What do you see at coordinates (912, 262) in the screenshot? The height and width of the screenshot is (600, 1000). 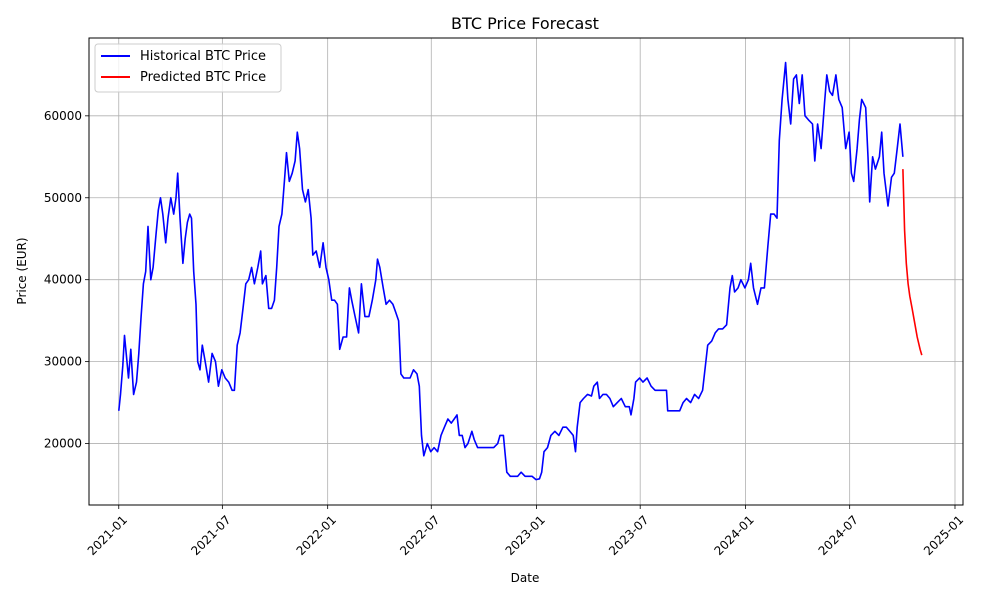 I see `predicted-price-line` at bounding box center [912, 262].